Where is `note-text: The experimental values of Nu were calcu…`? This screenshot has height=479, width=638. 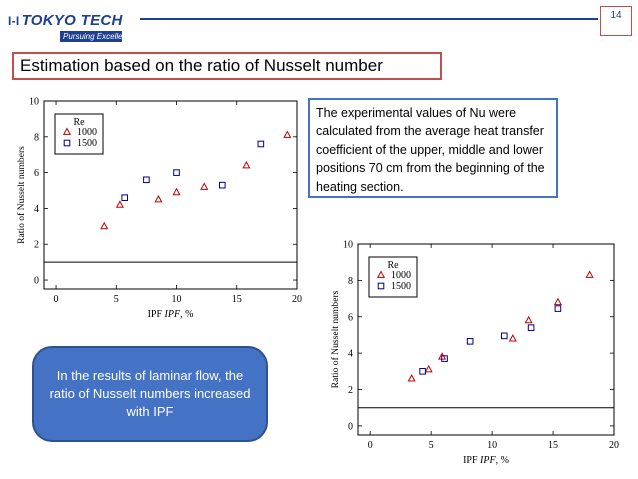 note-text: The experimental values of Nu were calcu… is located at coordinates (433, 148).